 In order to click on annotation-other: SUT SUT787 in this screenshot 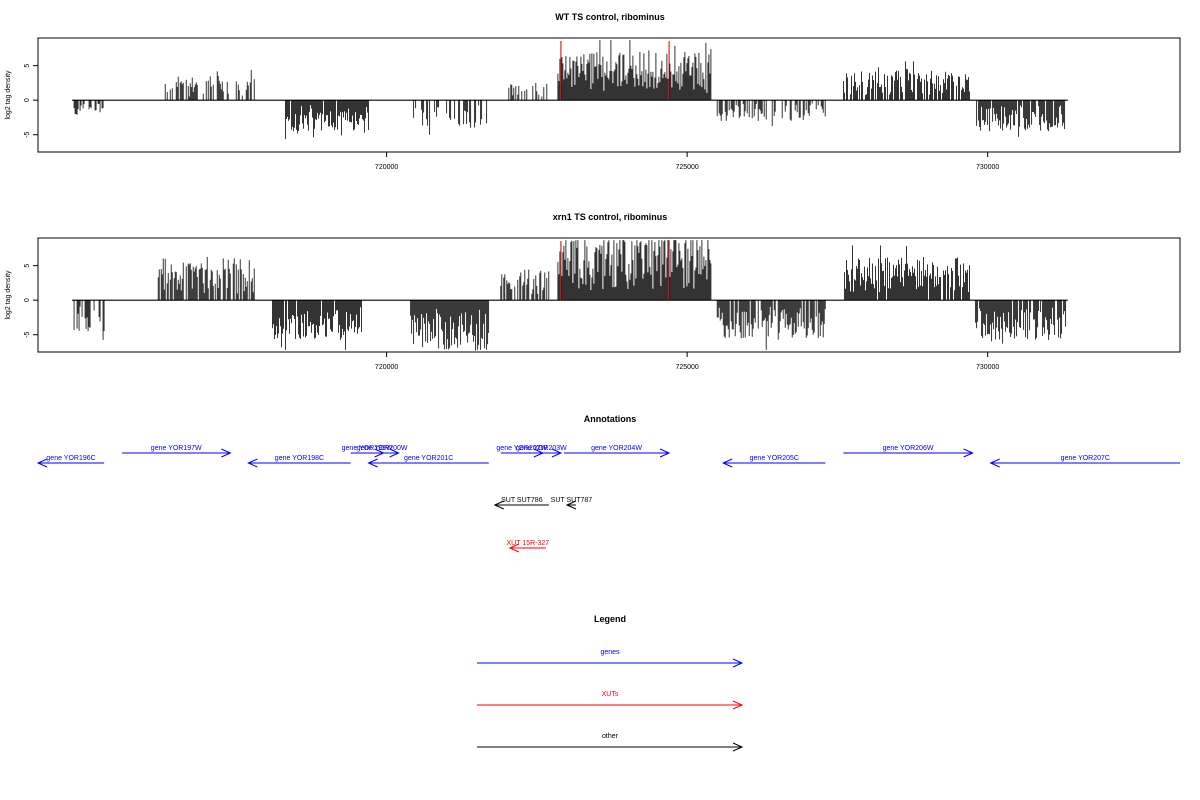, I will do `click(572, 503)`.